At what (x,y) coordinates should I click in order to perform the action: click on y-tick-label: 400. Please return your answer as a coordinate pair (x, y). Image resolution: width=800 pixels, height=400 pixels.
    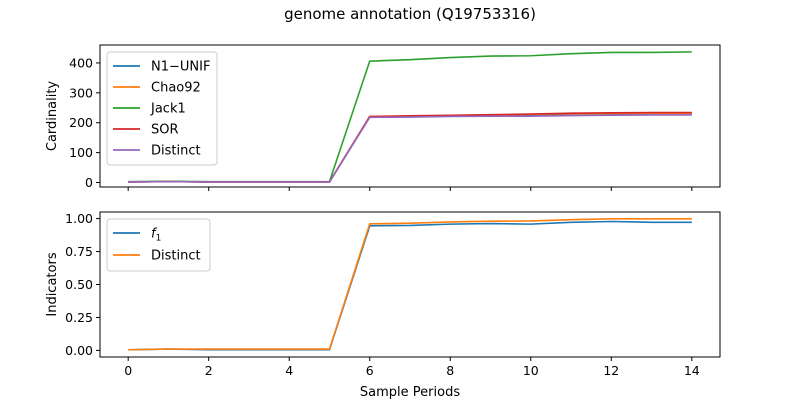
    Looking at the image, I should click on (81, 62).